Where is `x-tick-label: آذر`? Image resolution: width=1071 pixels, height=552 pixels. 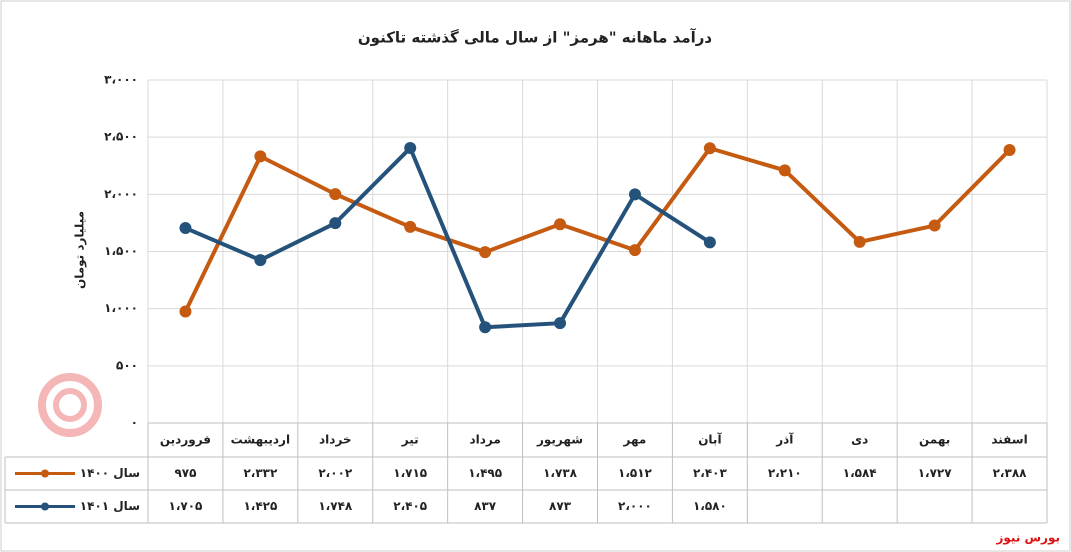 x-tick-label: آذر is located at coordinates (784, 439).